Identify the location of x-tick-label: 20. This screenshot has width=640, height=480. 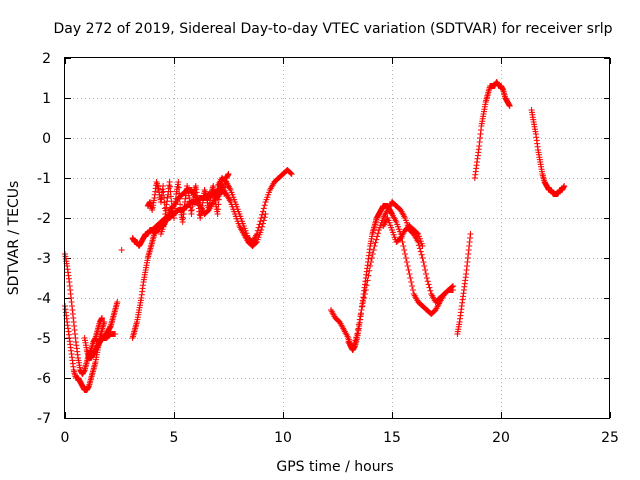
(501, 438).